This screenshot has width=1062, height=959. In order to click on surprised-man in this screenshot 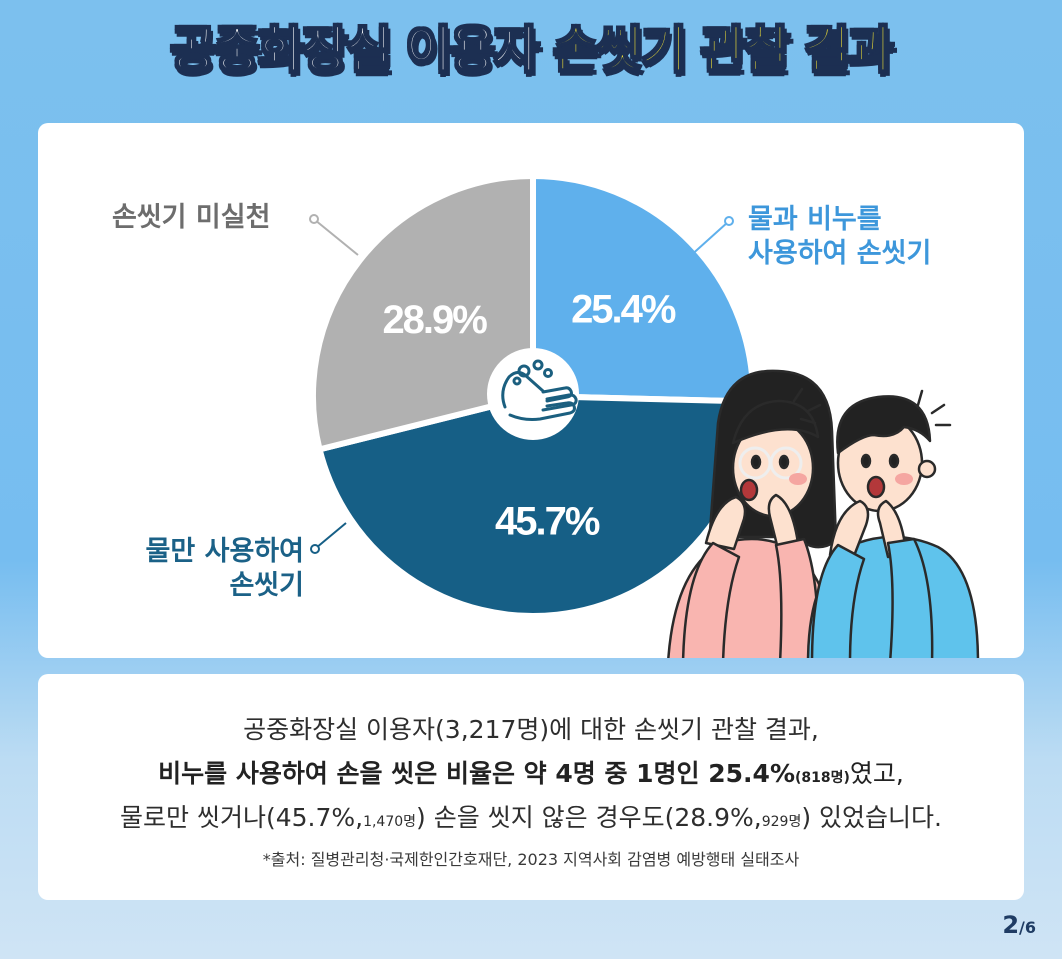, I will do `click(893, 523)`.